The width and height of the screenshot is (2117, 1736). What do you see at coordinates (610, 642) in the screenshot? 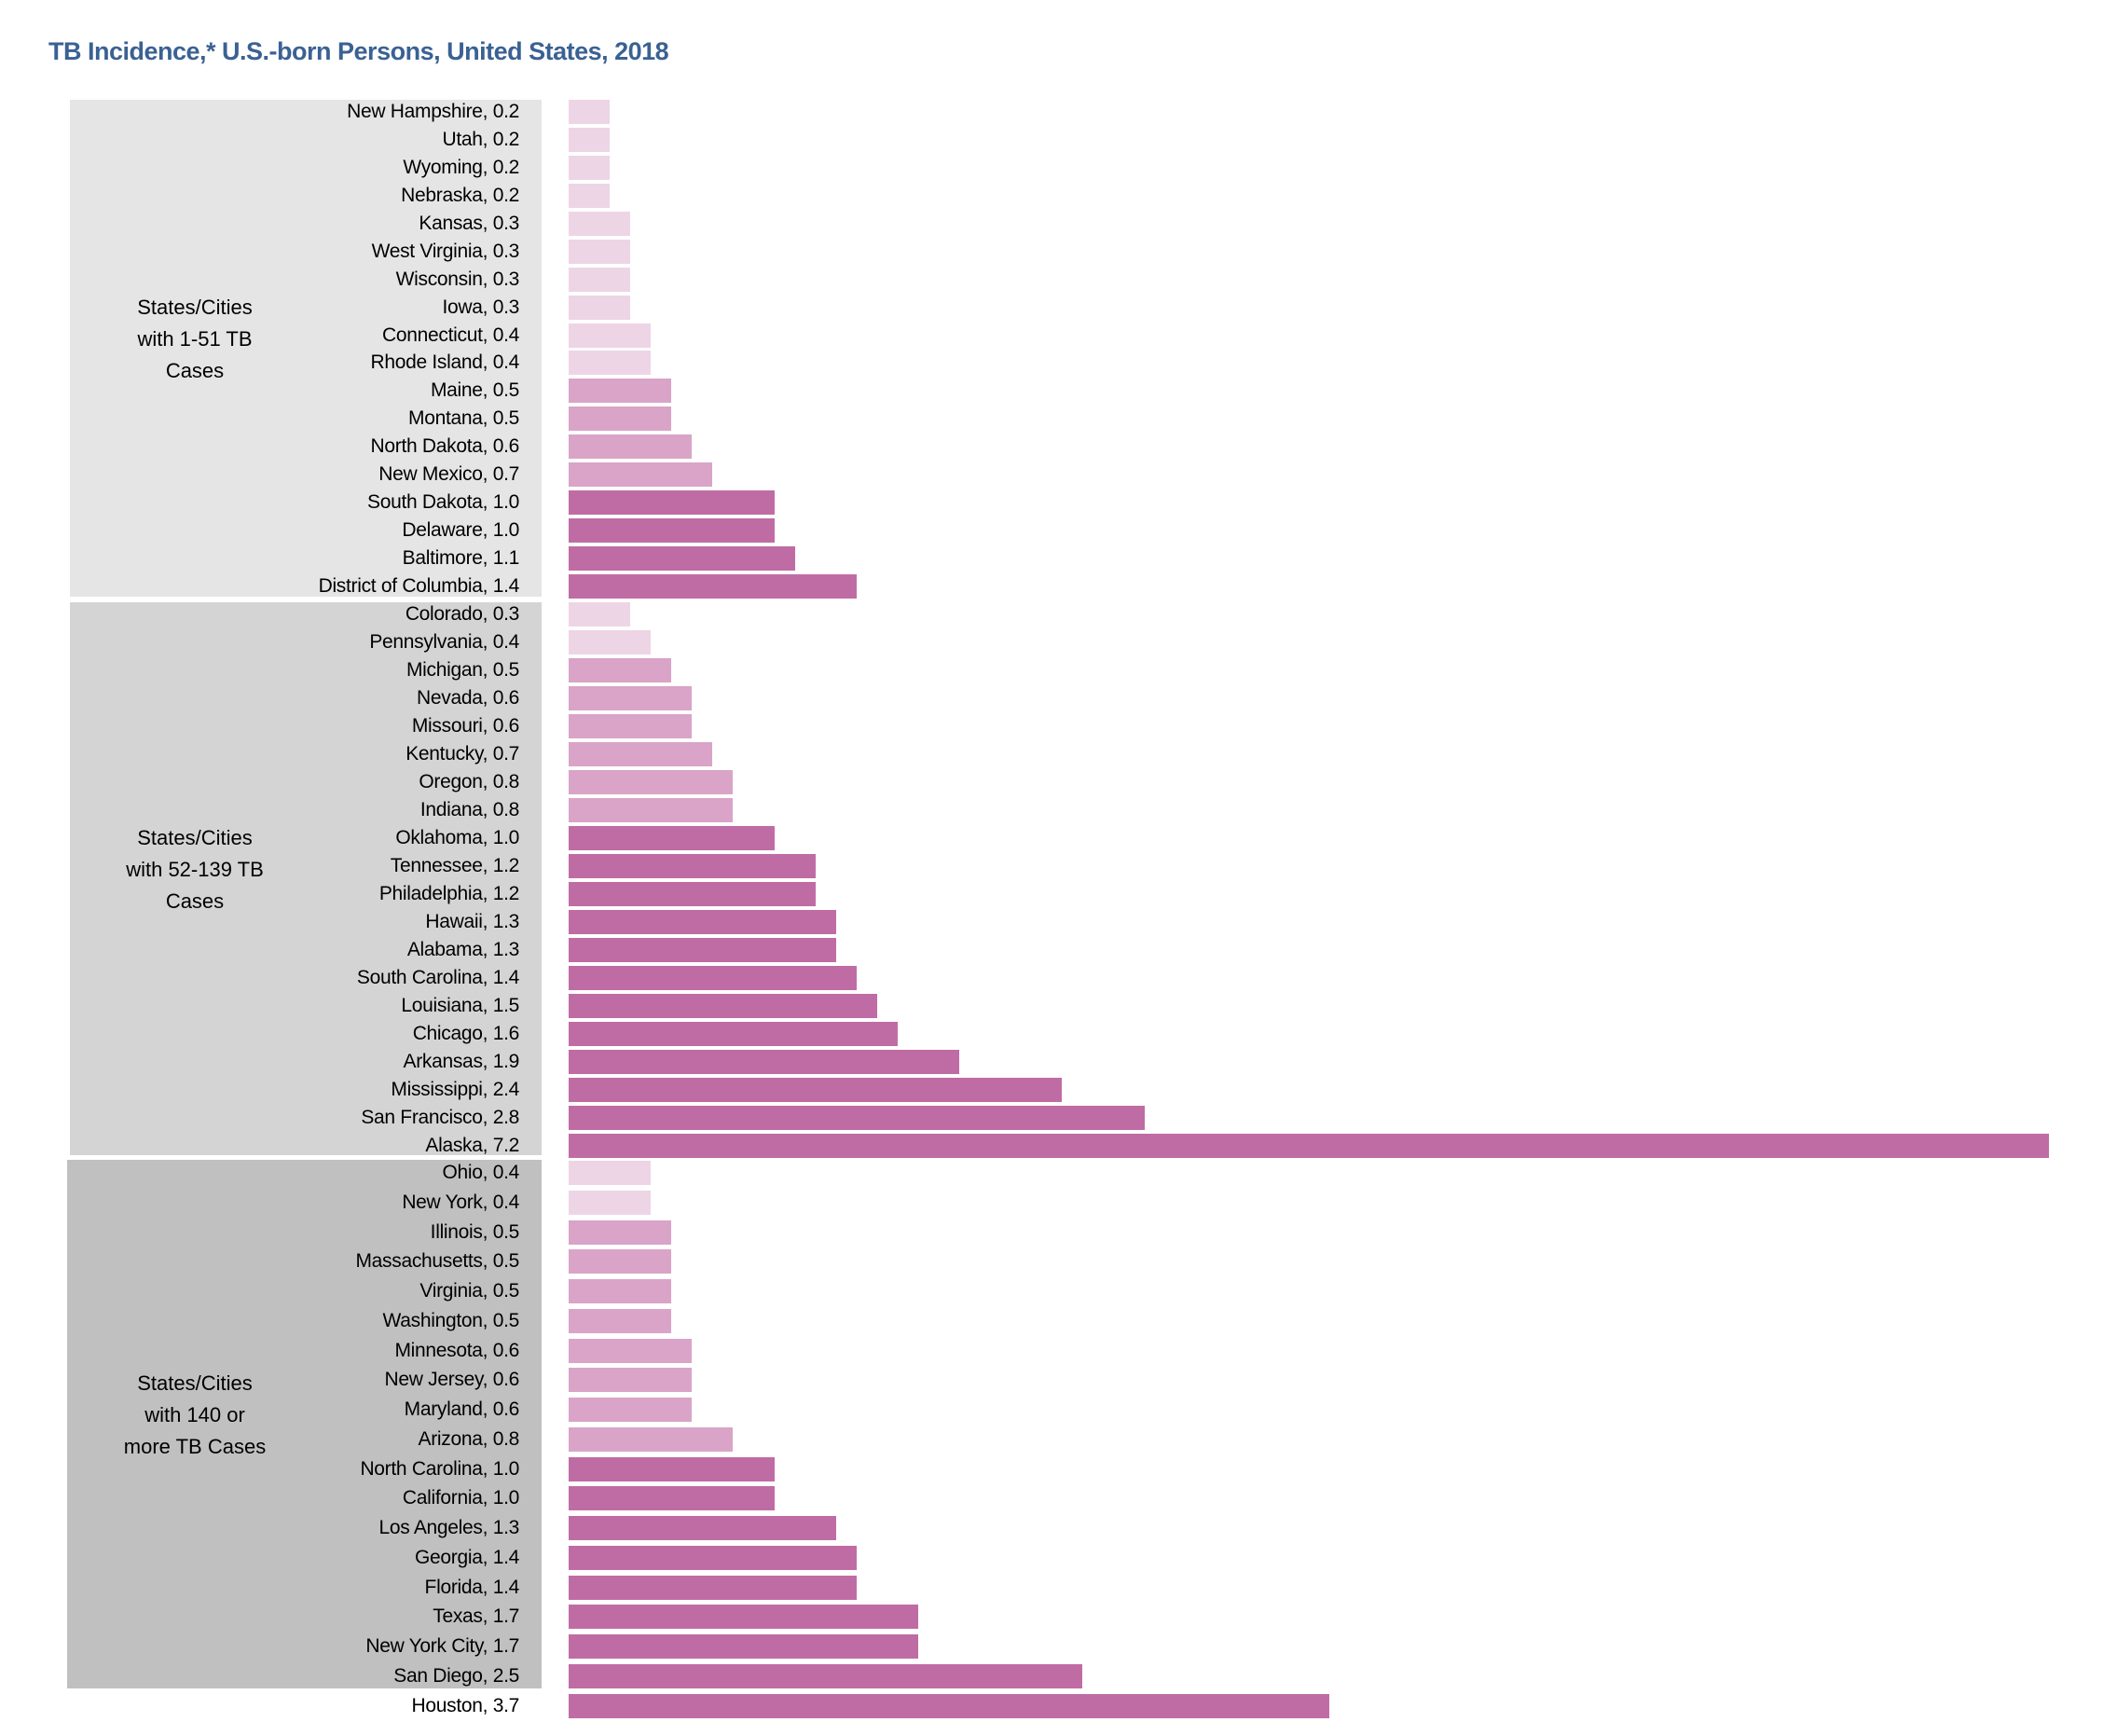
I see `bar-pennsylvania` at bounding box center [610, 642].